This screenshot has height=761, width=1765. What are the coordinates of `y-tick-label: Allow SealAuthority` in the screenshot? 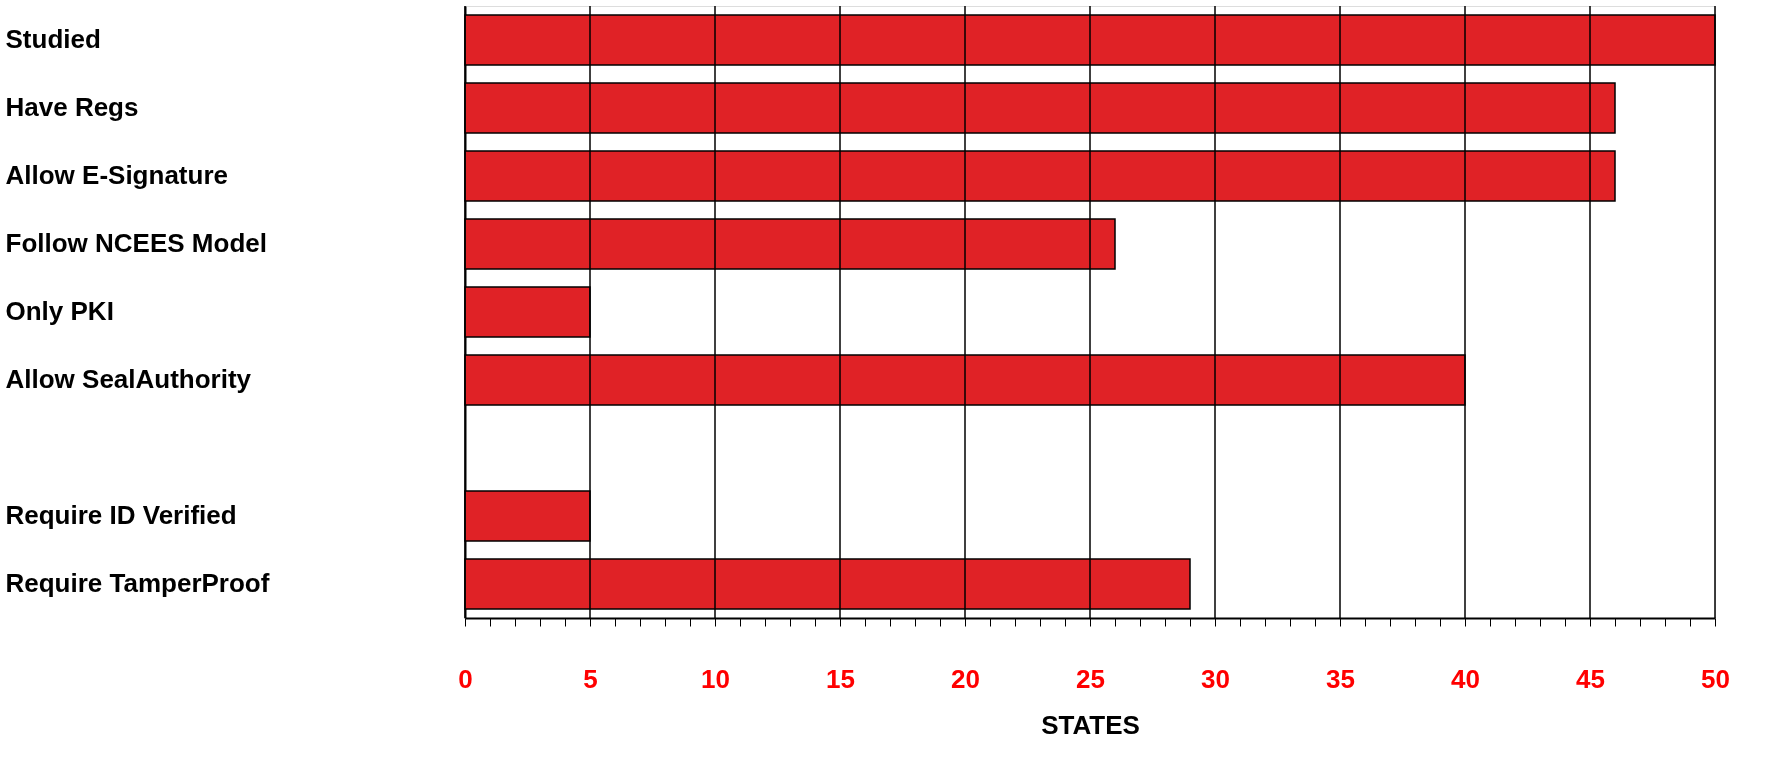 It's located at (128, 379).